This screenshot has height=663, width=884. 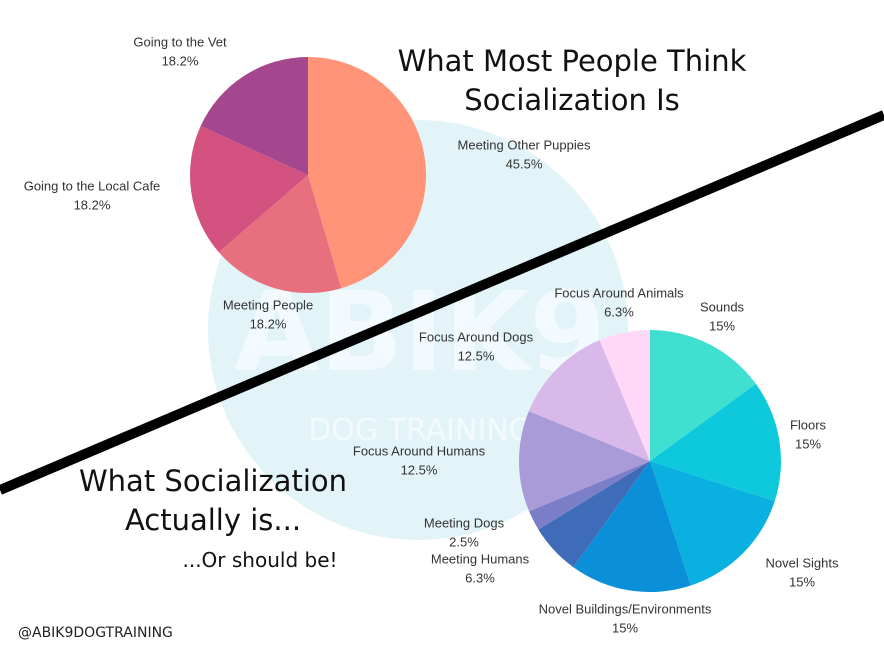 What do you see at coordinates (476, 336) in the screenshot?
I see `slice-label: Focus Around Dogs` at bounding box center [476, 336].